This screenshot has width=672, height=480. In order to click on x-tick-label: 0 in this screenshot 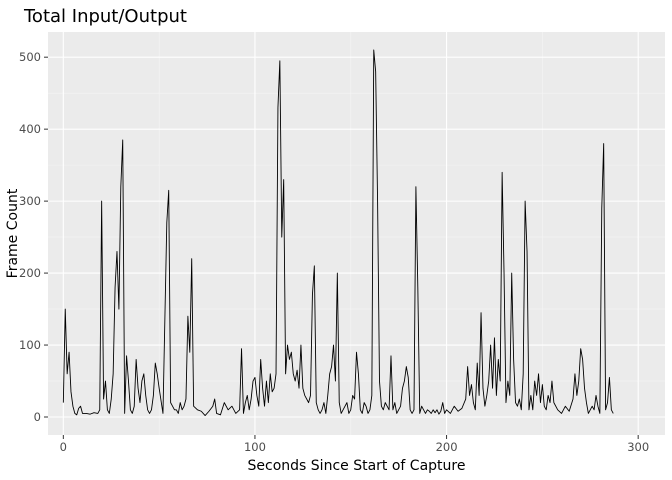, I will do `click(63, 447)`.